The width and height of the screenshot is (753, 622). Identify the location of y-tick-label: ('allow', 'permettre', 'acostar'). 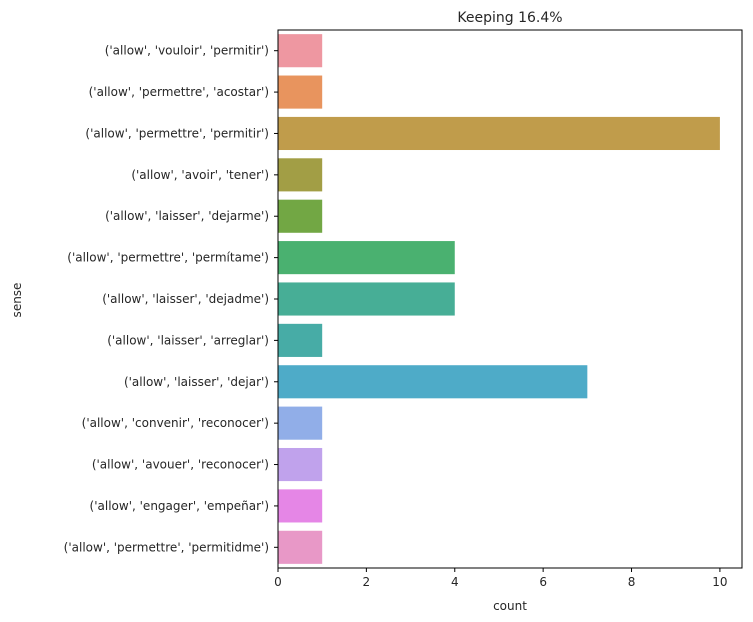
(179, 92).